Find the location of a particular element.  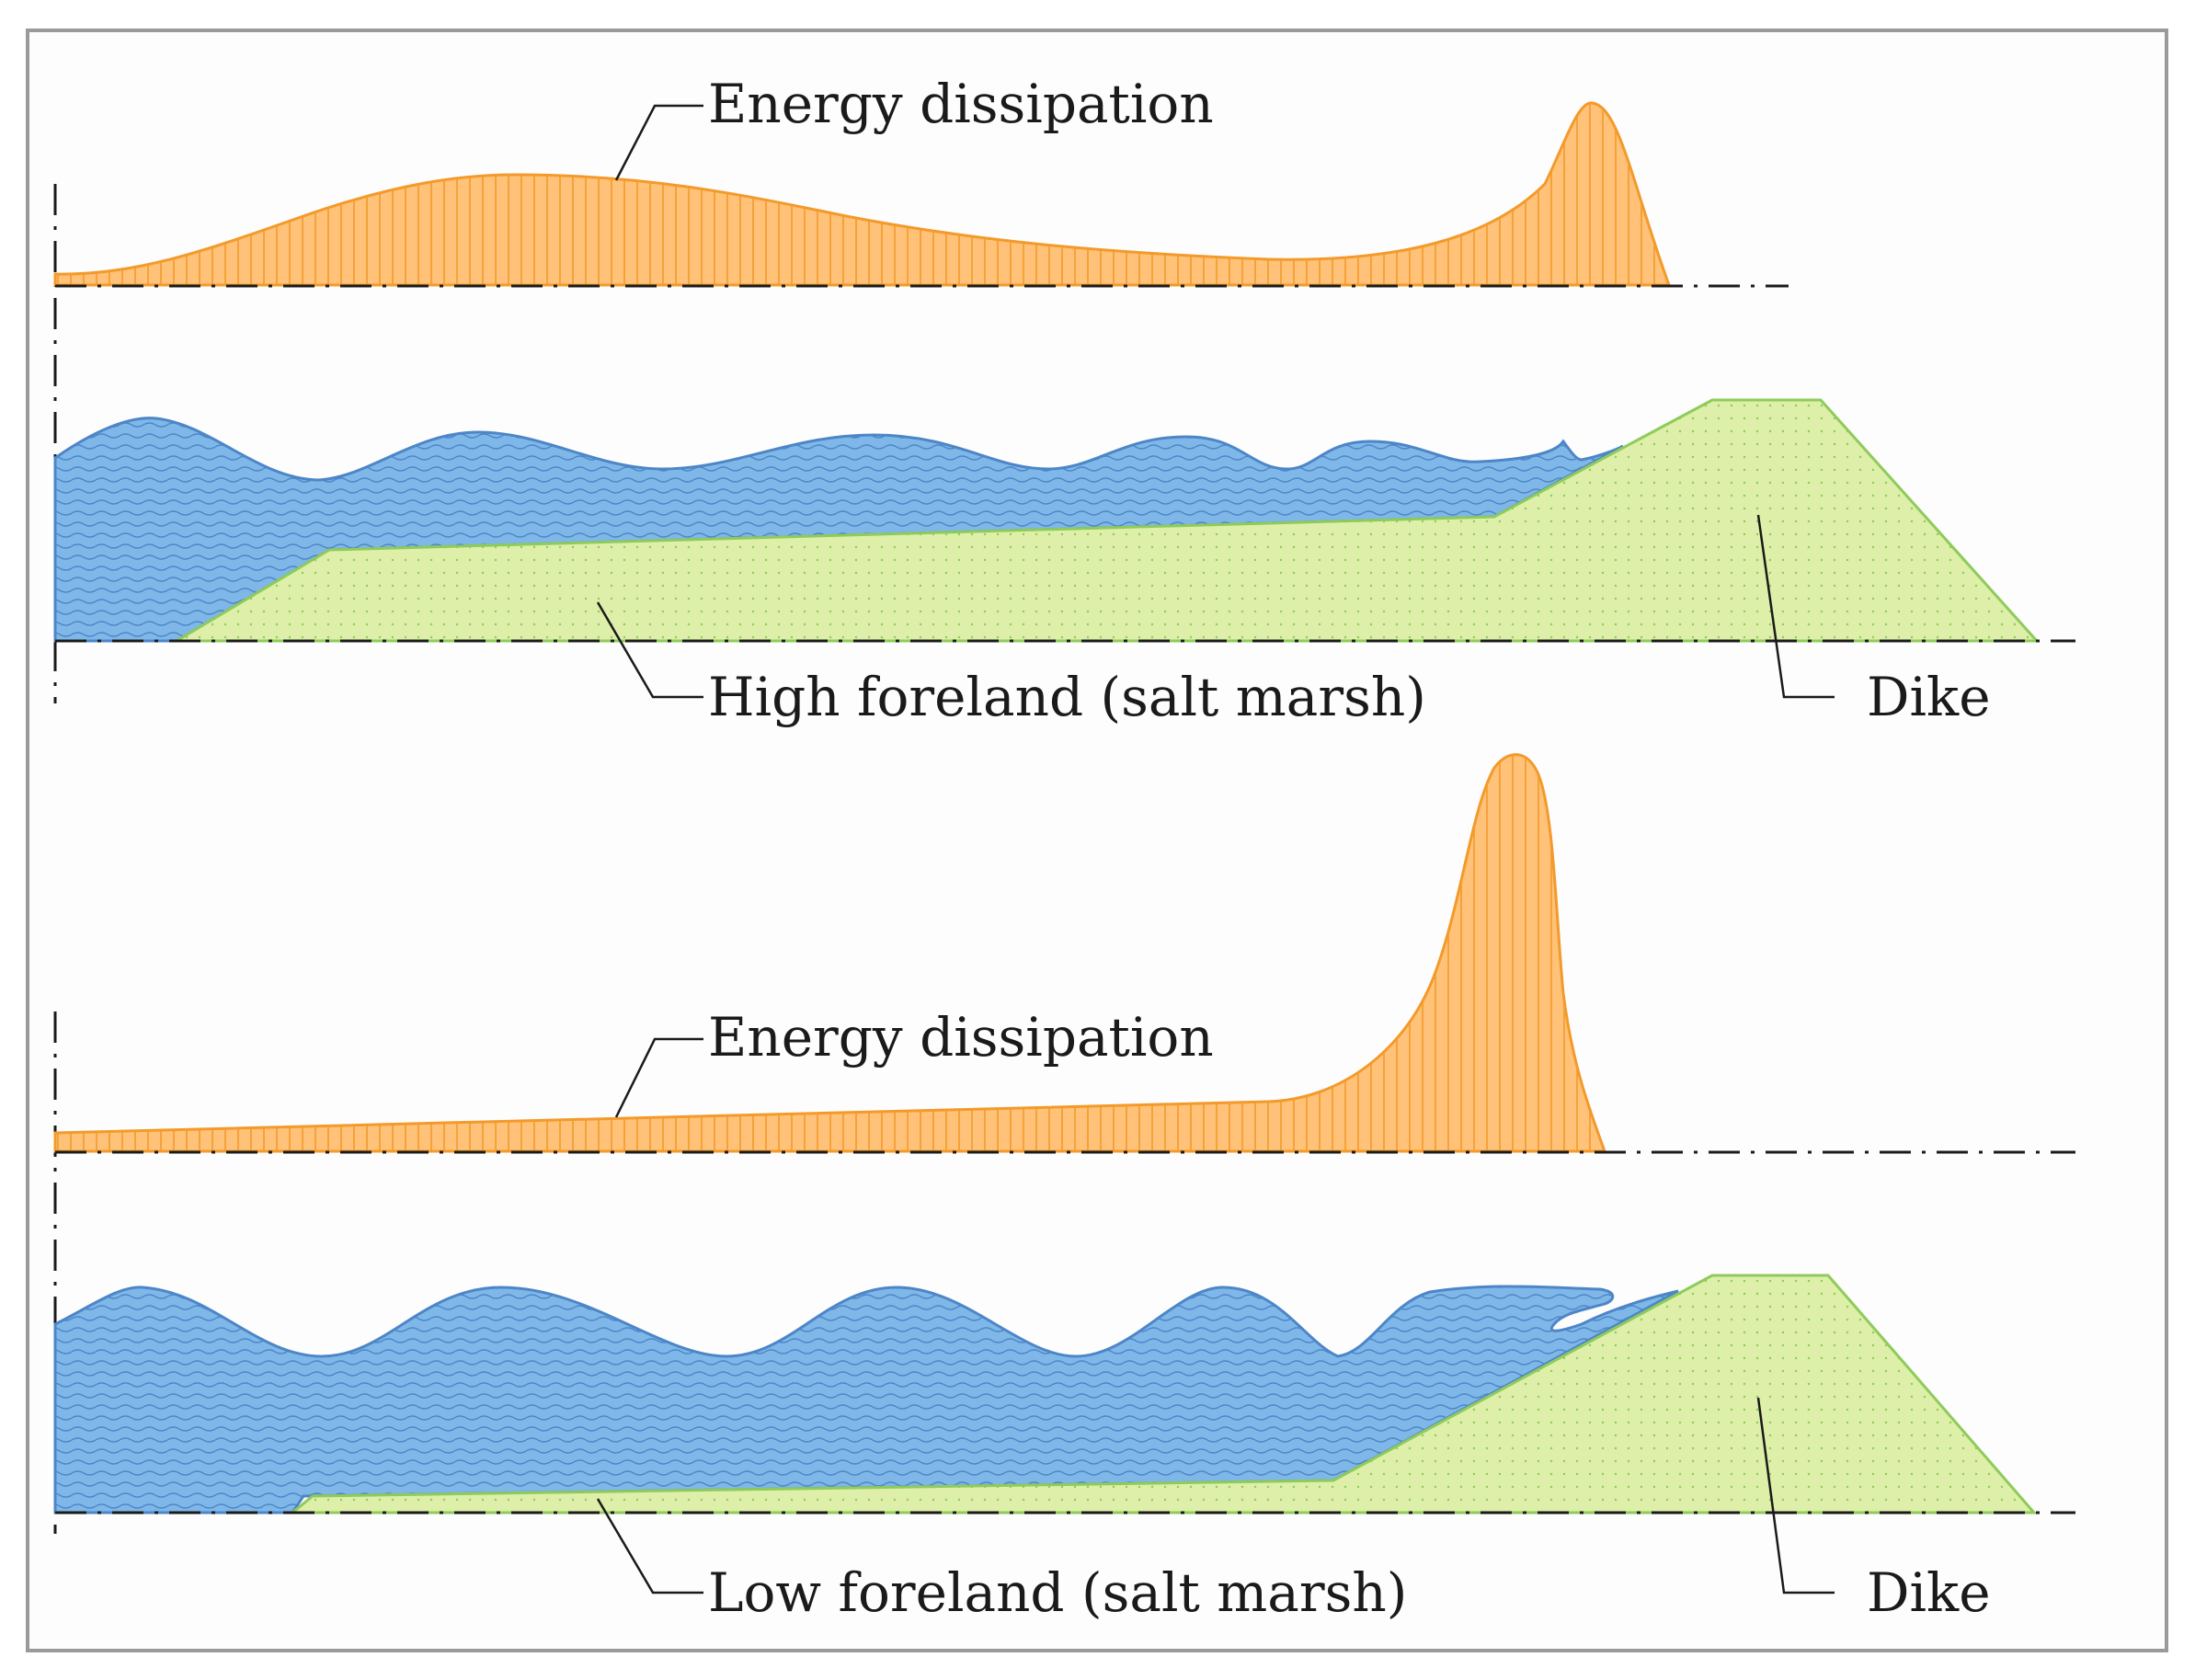

foreland-leader-low is located at coordinates (649, 1546).